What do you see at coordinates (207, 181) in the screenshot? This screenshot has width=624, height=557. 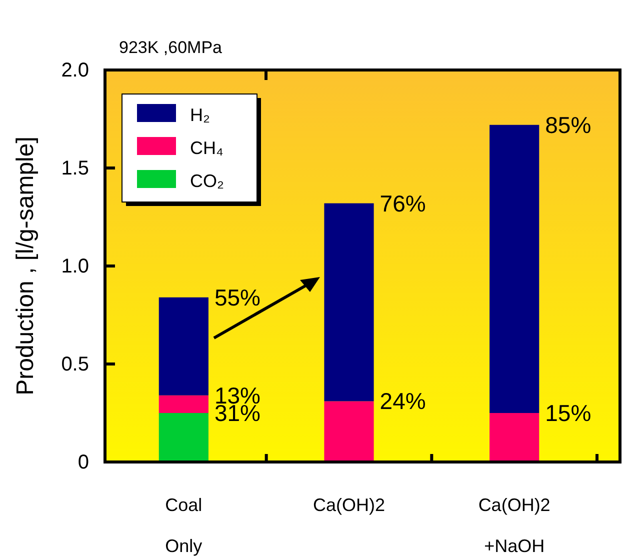 I see `legend-label: CO₂` at bounding box center [207, 181].